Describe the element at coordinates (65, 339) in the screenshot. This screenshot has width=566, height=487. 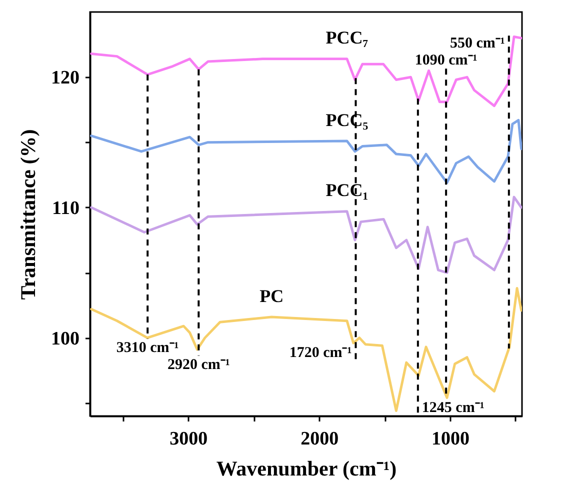
I see `y-tick-label: 100` at that location.